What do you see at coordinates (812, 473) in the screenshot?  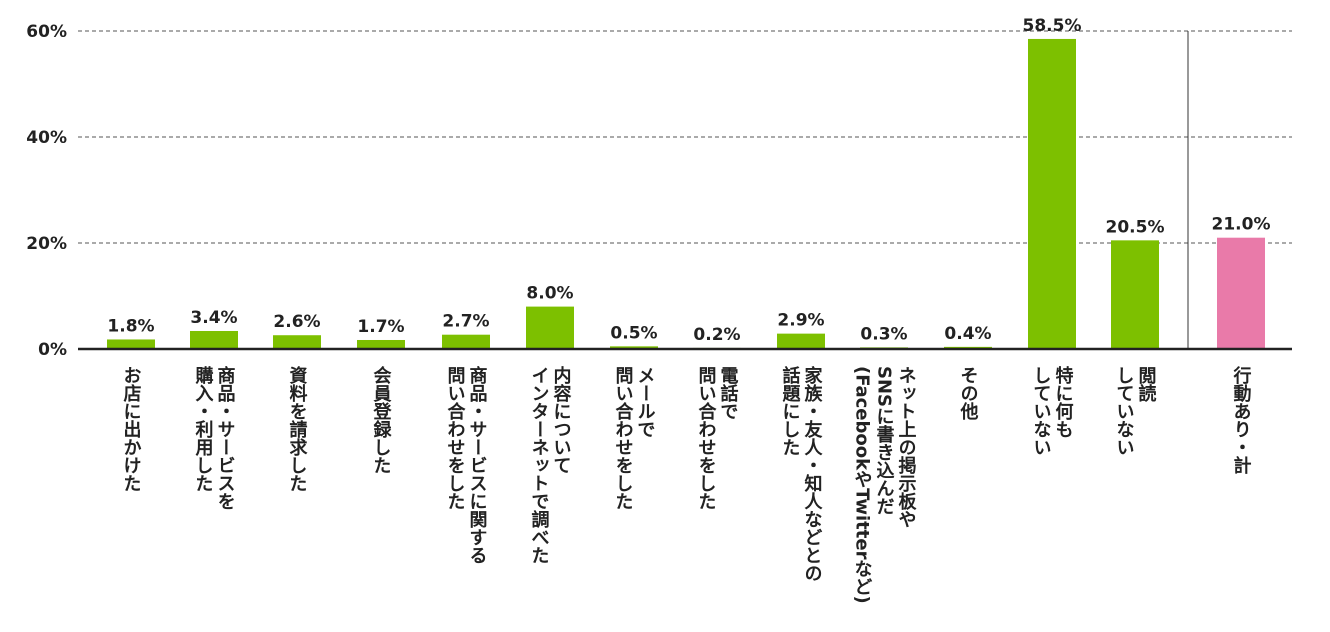 I see `category-label: 家族・友人・知人などとの` at bounding box center [812, 473].